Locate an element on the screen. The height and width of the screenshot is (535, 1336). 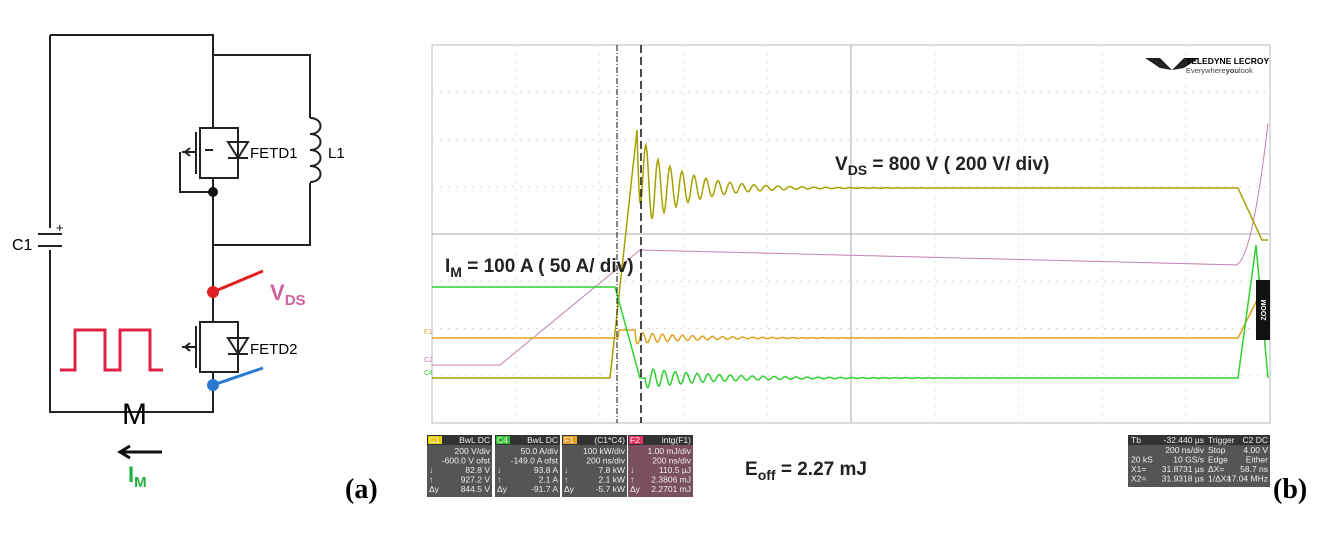
panel-text: intg(F1) is located at coordinates (676, 440).